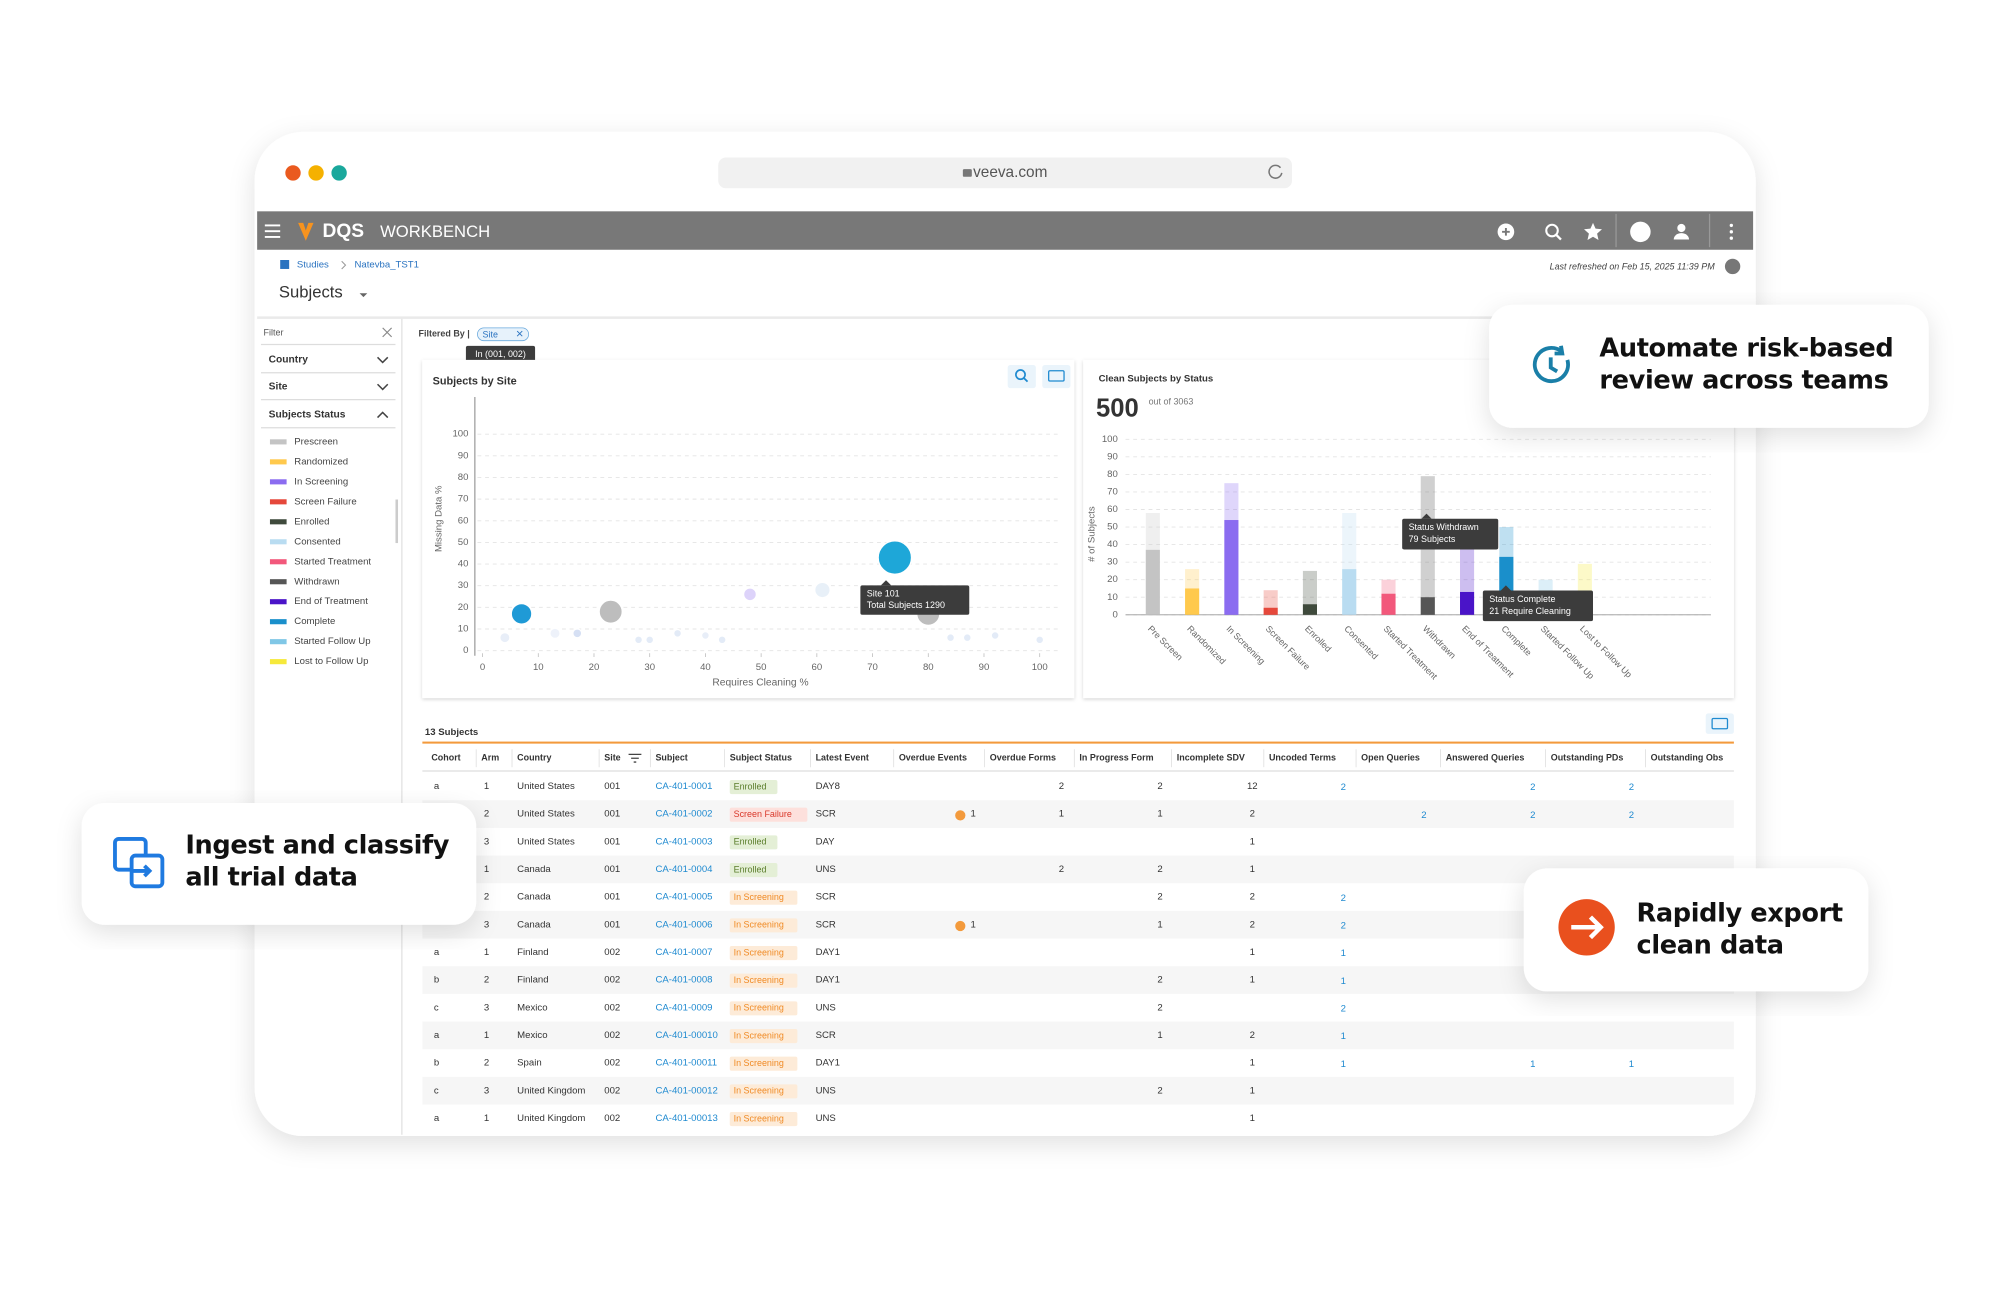 The height and width of the screenshot is (1300, 2000). What do you see at coordinates (1587, 758) in the screenshot?
I see `column-header: Outstanding PDs` at bounding box center [1587, 758].